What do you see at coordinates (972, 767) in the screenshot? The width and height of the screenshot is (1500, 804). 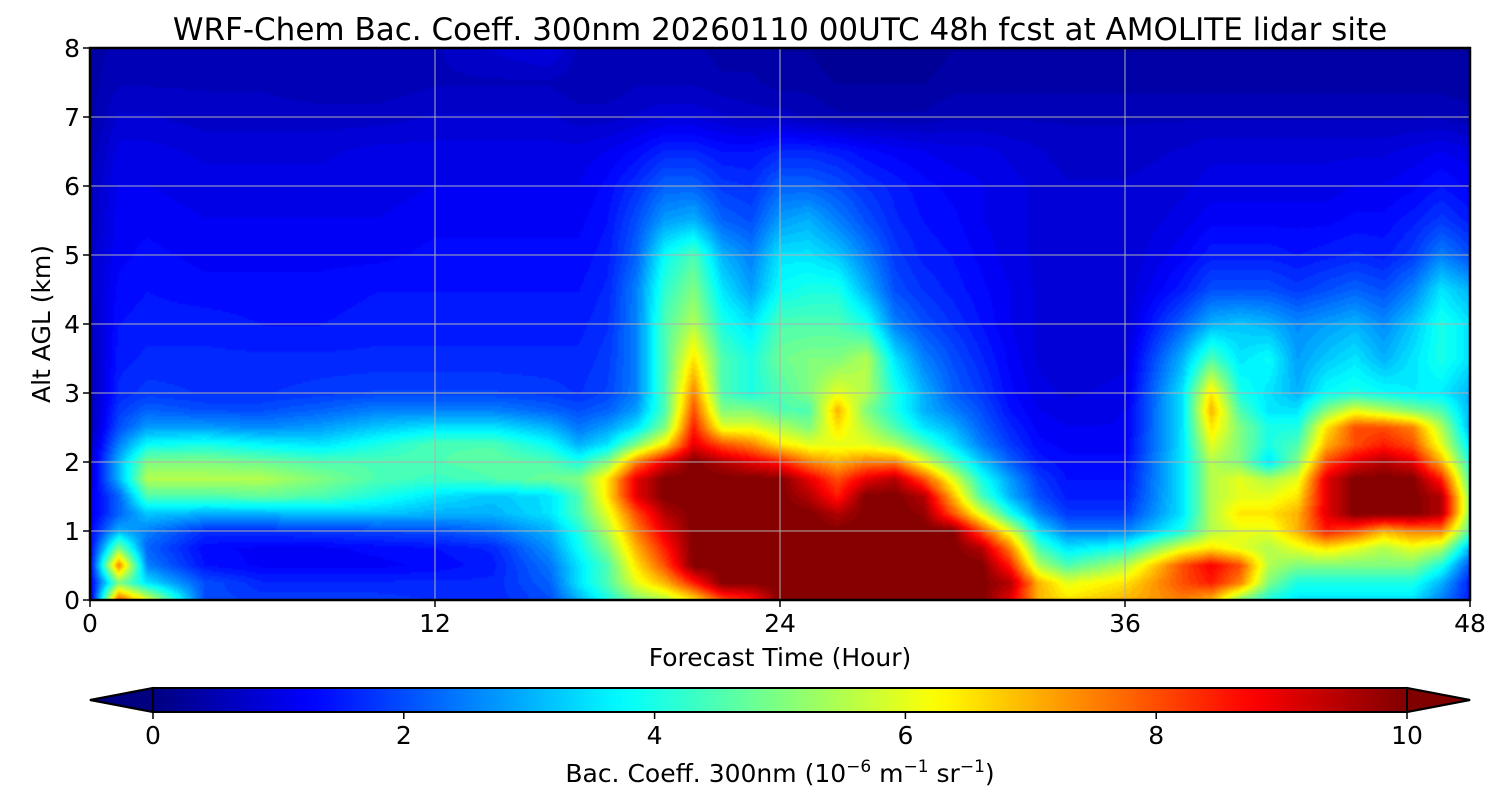 I see `colorbar-label-exp3: −1` at bounding box center [972, 767].